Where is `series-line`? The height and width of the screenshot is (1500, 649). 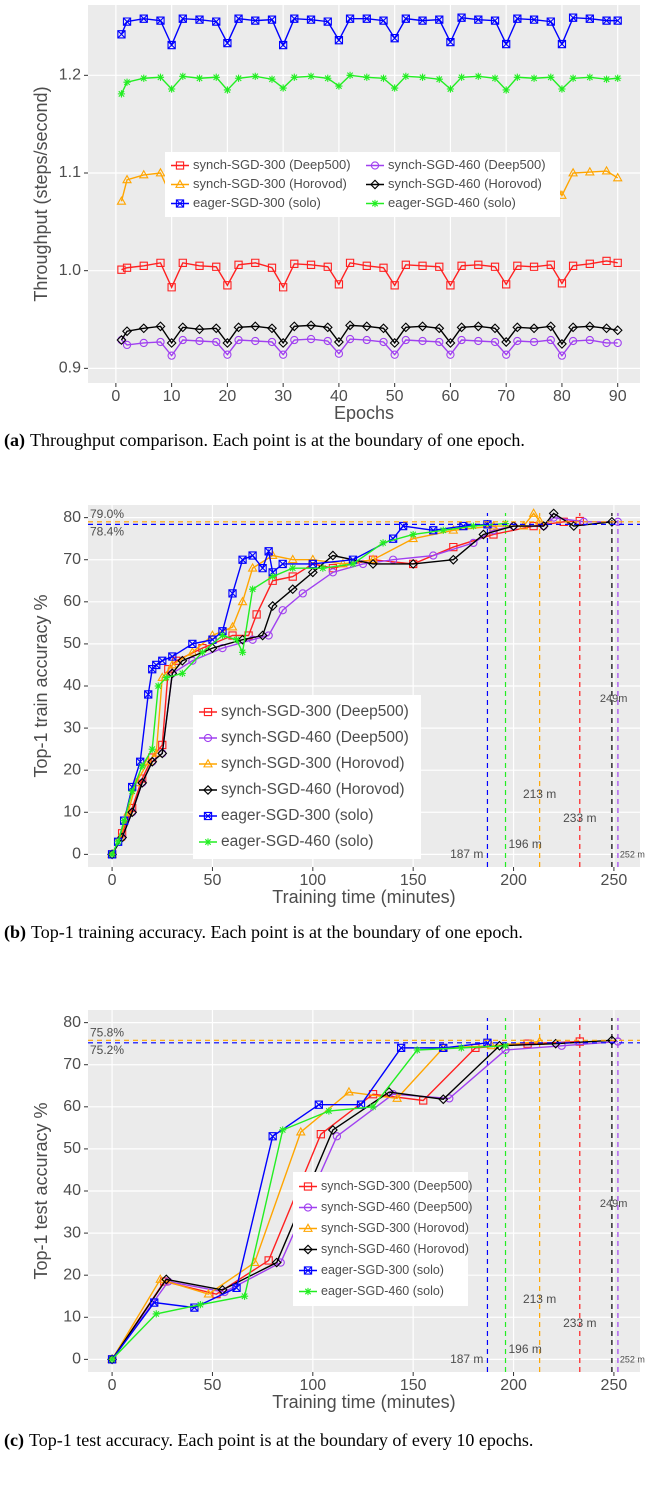 series-line is located at coordinates (369, 335).